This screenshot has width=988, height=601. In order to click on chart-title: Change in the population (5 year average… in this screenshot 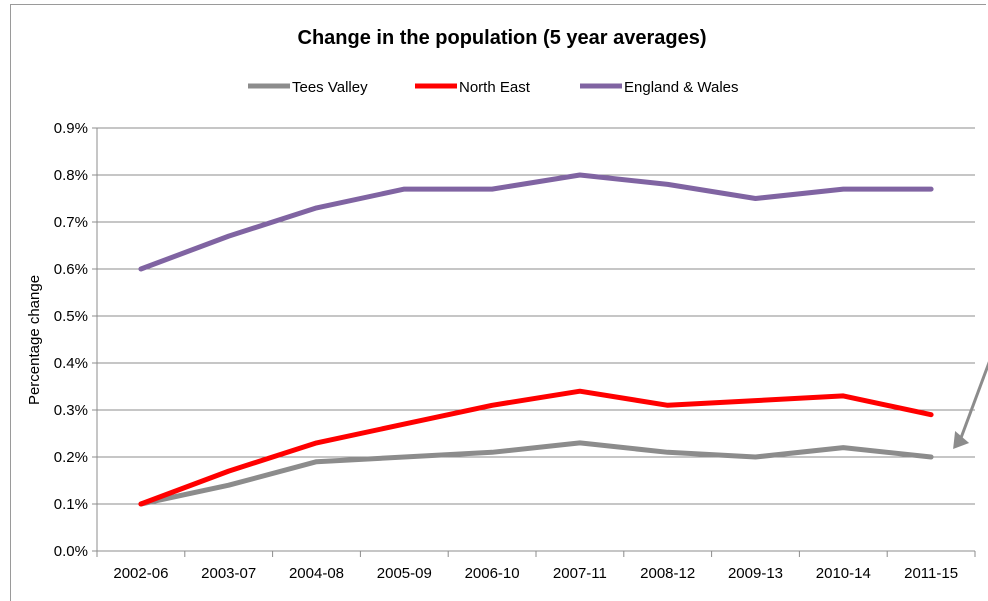, I will do `click(502, 38)`.